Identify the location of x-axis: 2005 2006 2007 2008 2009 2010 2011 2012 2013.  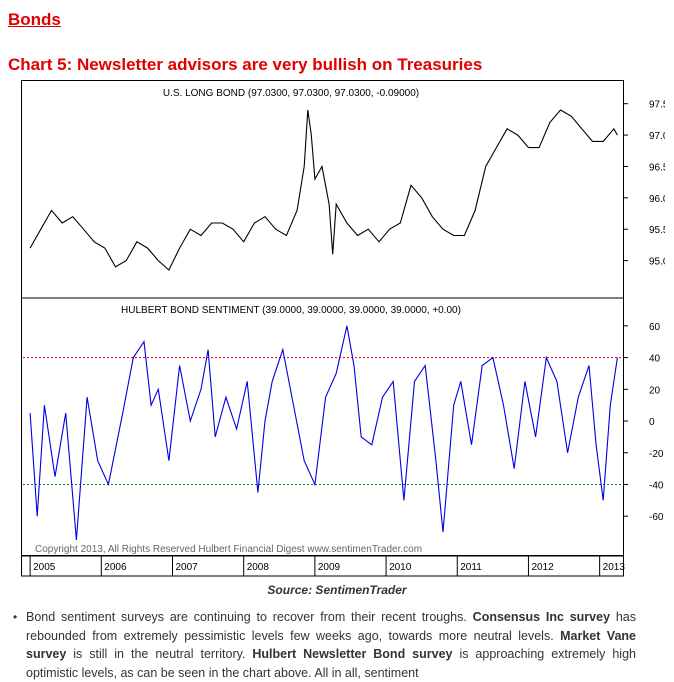
(327, 566).